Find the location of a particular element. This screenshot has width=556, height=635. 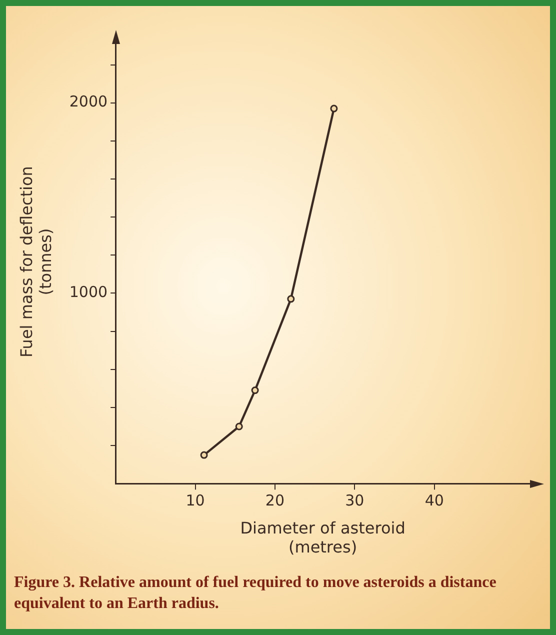

y-axis-title: Fuel mass for deflection (tonnes) is located at coordinates (35, 262).